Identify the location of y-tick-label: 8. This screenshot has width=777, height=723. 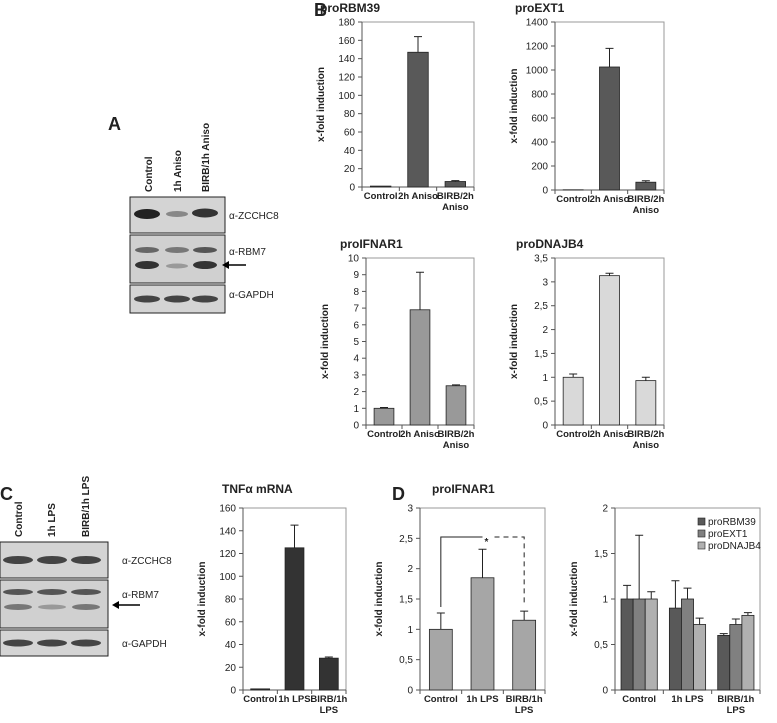
(356, 292).